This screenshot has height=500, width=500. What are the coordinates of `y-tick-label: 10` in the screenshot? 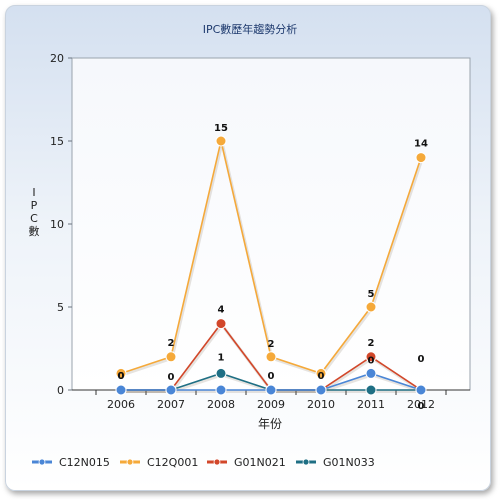 It's located at (57, 224).